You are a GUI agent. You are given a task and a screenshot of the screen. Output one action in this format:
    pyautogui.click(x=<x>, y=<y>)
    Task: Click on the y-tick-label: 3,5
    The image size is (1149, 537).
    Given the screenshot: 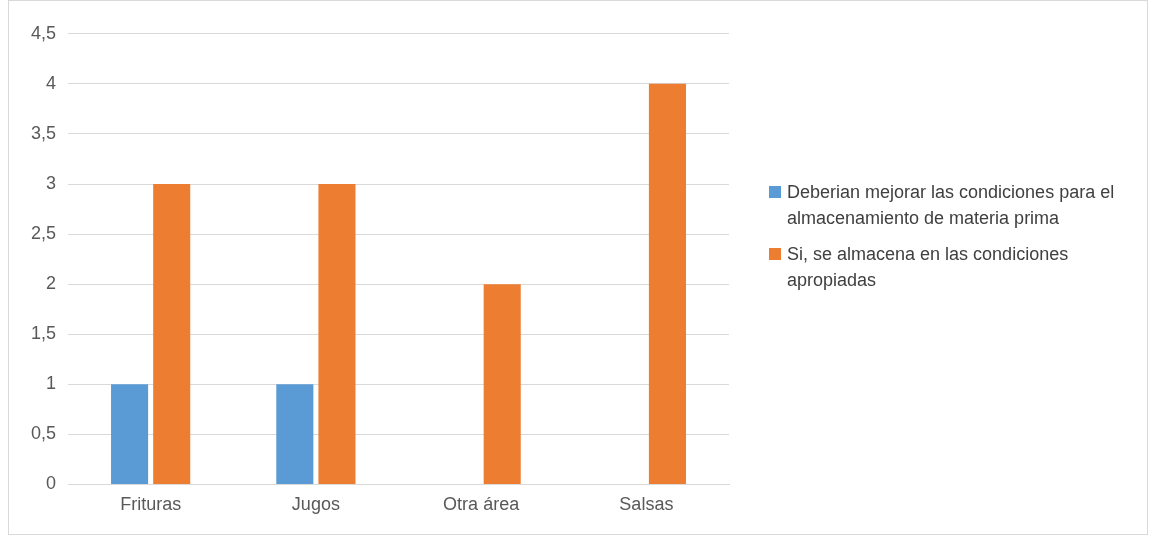 What is the action you would take?
    pyautogui.click(x=43, y=132)
    